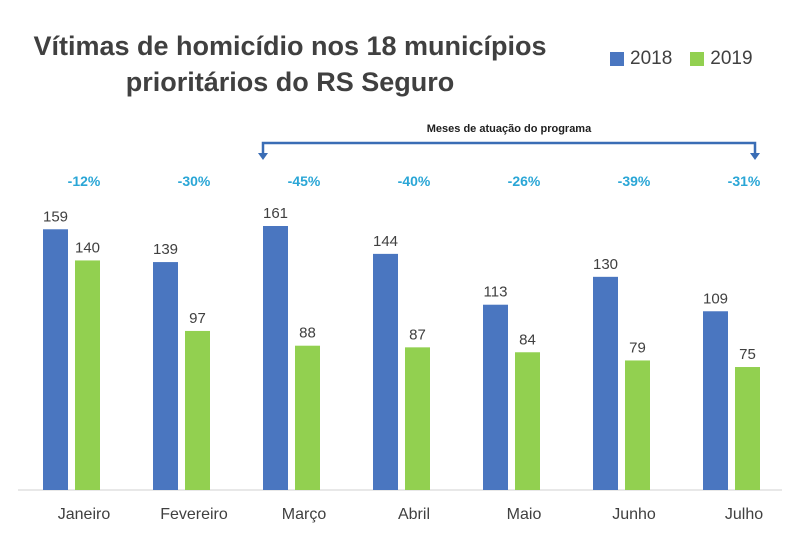 Image resolution: width=800 pixels, height=548 pixels. What do you see at coordinates (747, 354) in the screenshot?
I see `data-label-2019-julho: 75` at bounding box center [747, 354].